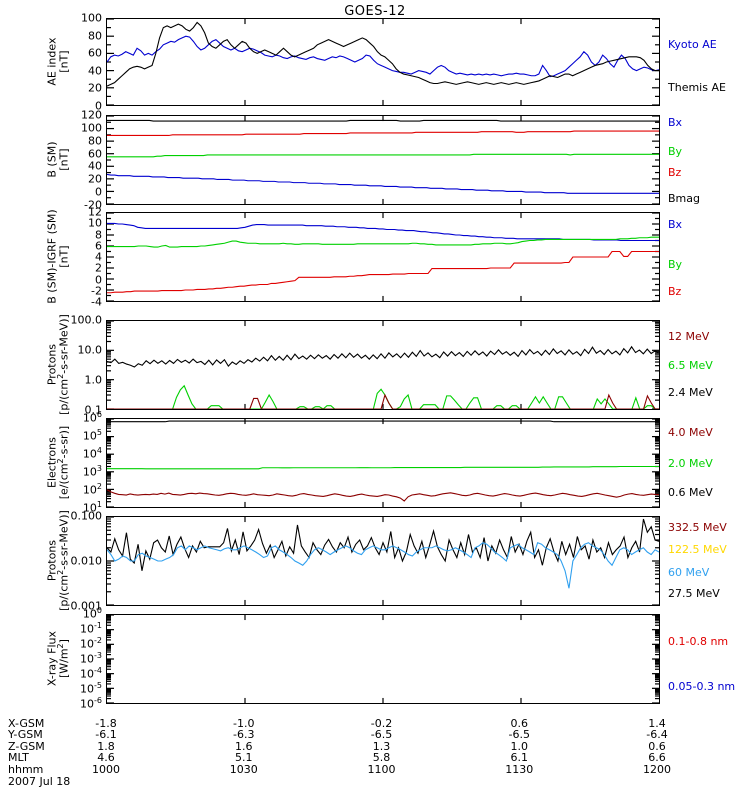  I want to click on plot-panel-b-sm, so click(383, 160).